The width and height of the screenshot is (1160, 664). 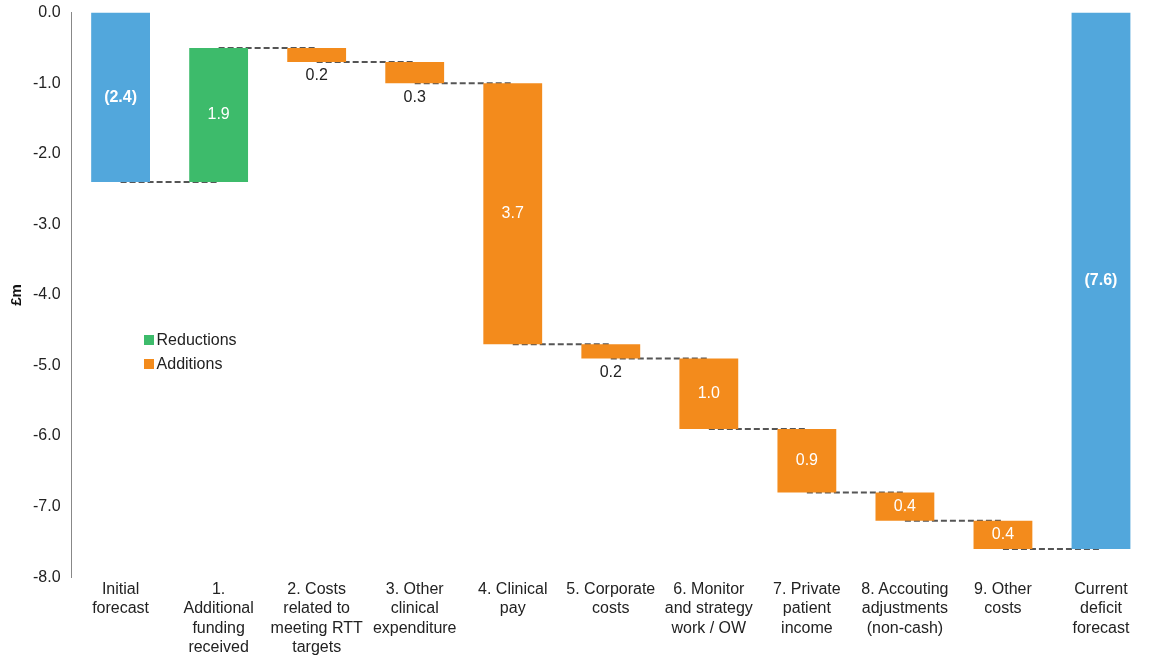 What do you see at coordinates (414, 608) in the screenshot?
I see `x-tick-label: 3. Other clinical expenditure` at bounding box center [414, 608].